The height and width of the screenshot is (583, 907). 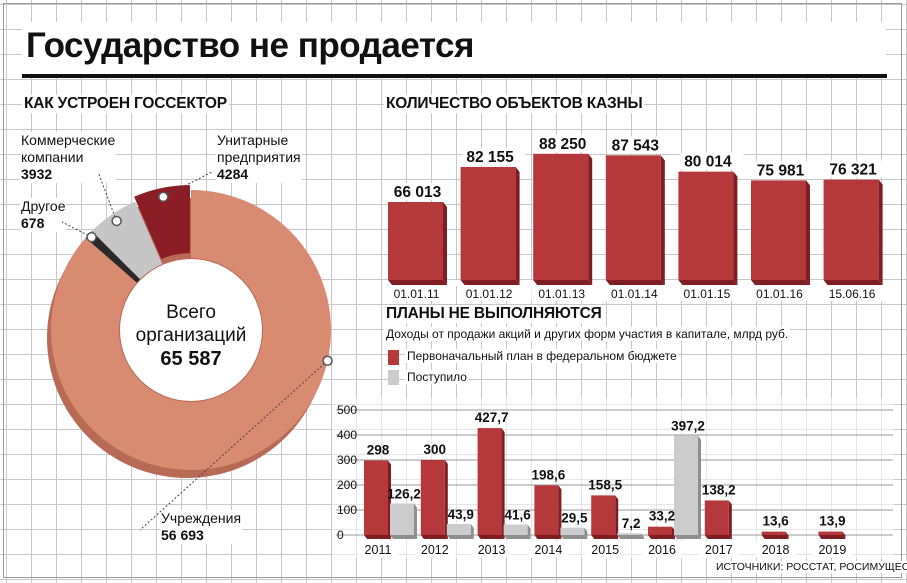 I want to click on plans-xtick-6: 2017, so click(x=719, y=550).